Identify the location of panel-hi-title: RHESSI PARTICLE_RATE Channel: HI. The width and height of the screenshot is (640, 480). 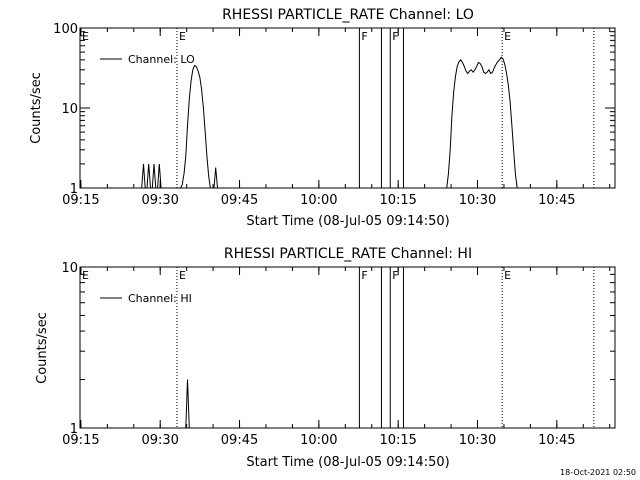
(348, 254).